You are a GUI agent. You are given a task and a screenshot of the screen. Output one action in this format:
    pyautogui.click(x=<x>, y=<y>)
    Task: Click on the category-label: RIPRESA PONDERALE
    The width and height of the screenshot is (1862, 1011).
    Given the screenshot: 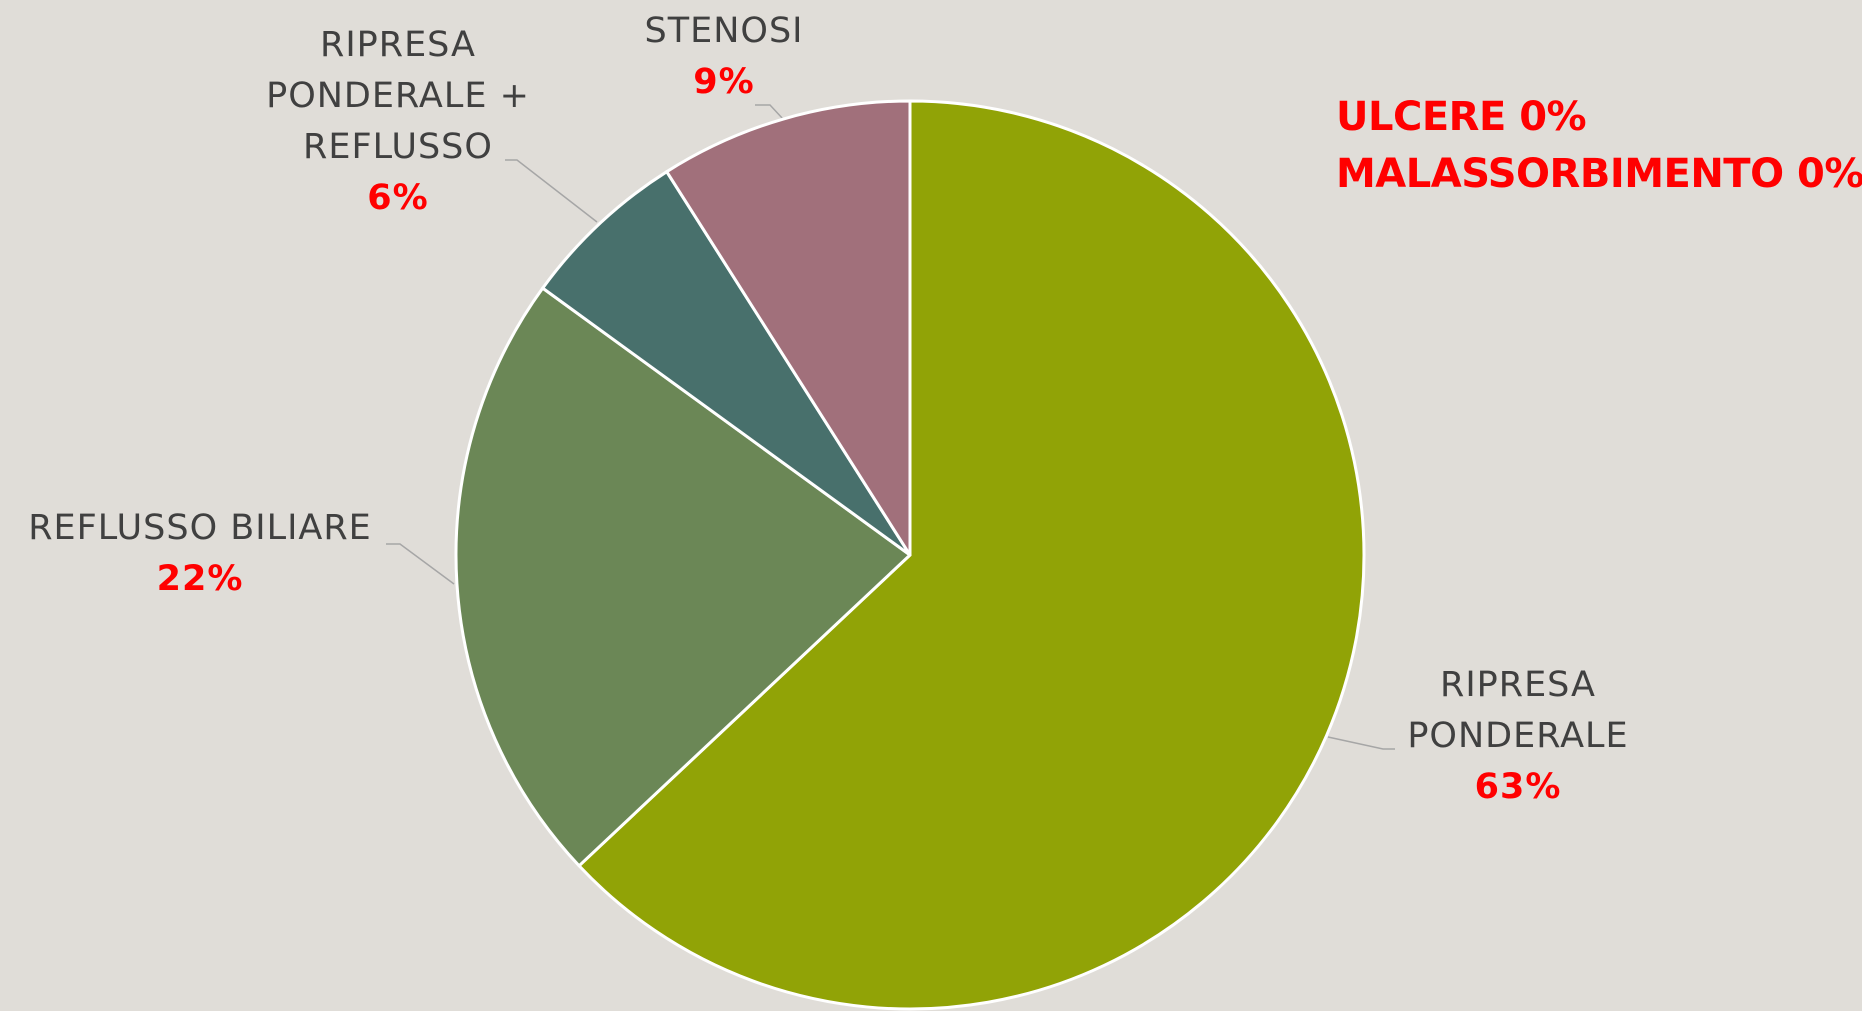 What is the action you would take?
    pyautogui.click(x=1518, y=710)
    